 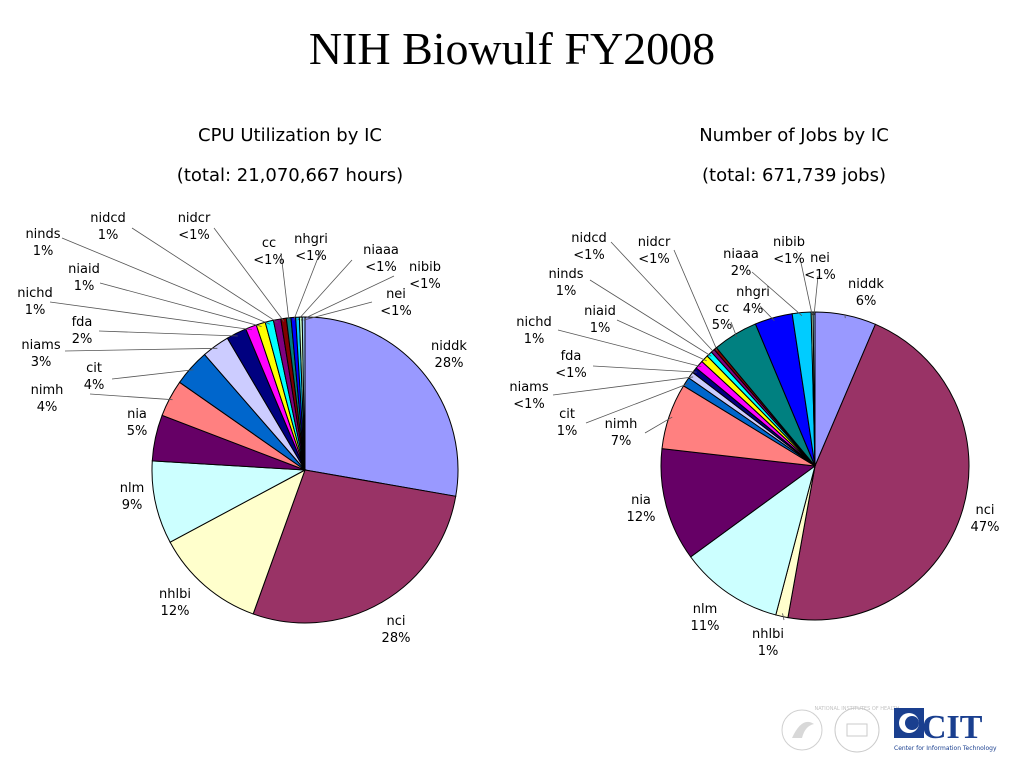 I want to click on jobs-percent-nia: 12%, so click(x=641, y=517).